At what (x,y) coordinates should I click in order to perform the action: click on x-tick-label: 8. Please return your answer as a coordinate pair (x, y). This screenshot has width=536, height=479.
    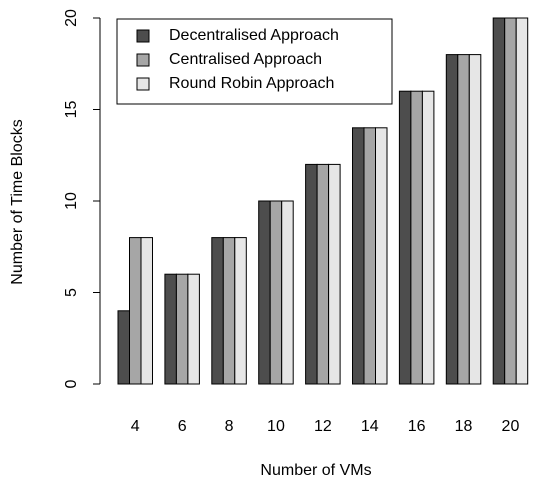
    Looking at the image, I should click on (229, 426).